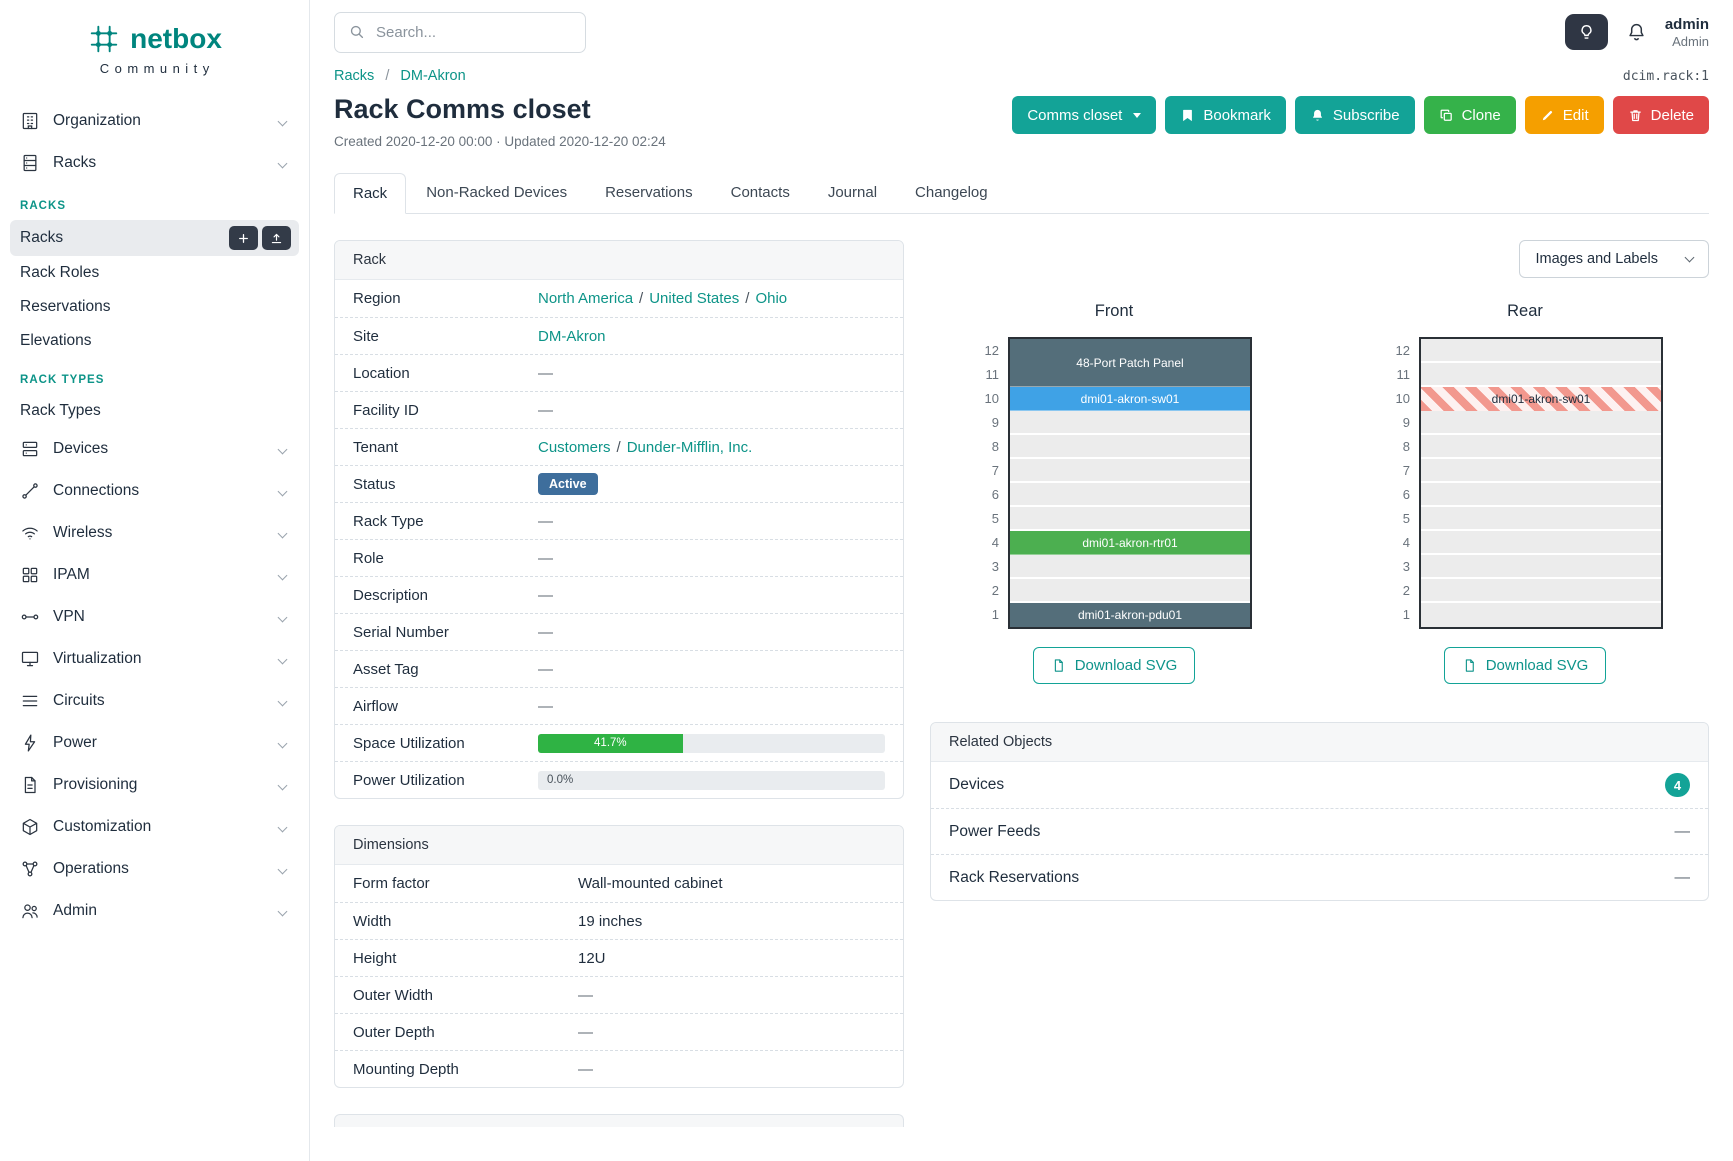 The width and height of the screenshot is (1733, 1161). I want to click on download-svg-rear-button: Download SVG, so click(1525, 665).